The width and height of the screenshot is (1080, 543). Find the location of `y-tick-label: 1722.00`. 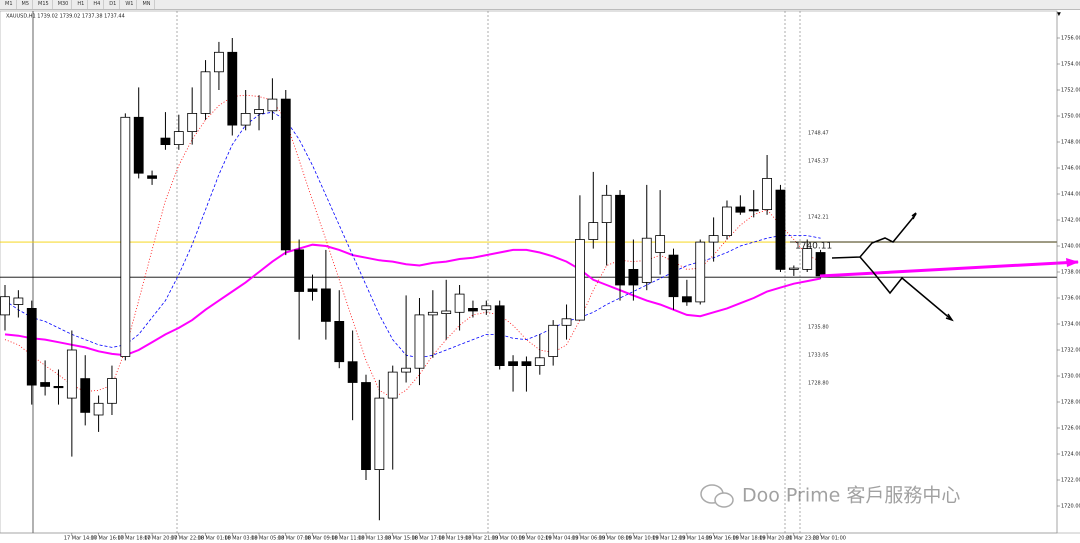

y-tick-label: 1722.00 is located at coordinates (1070, 481).